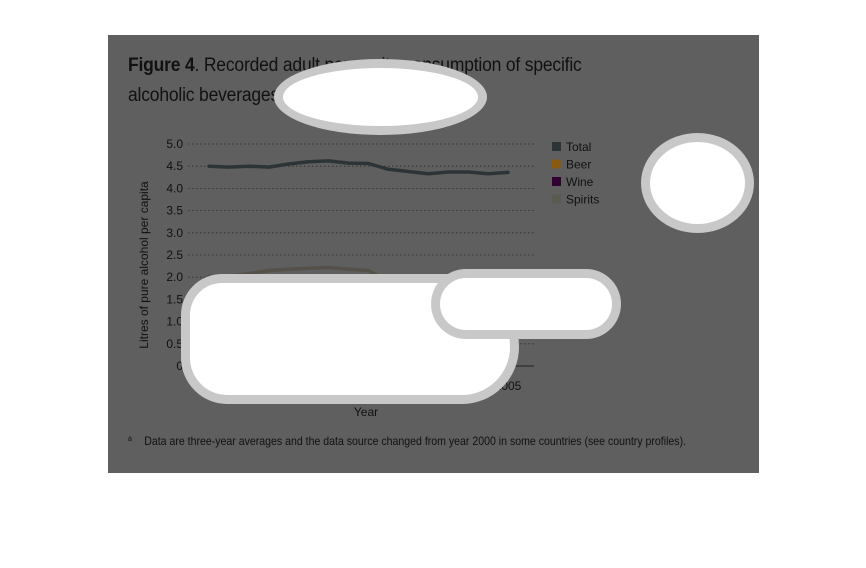 The width and height of the screenshot is (866, 568). What do you see at coordinates (358, 167) in the screenshot?
I see `series-line-total` at bounding box center [358, 167].